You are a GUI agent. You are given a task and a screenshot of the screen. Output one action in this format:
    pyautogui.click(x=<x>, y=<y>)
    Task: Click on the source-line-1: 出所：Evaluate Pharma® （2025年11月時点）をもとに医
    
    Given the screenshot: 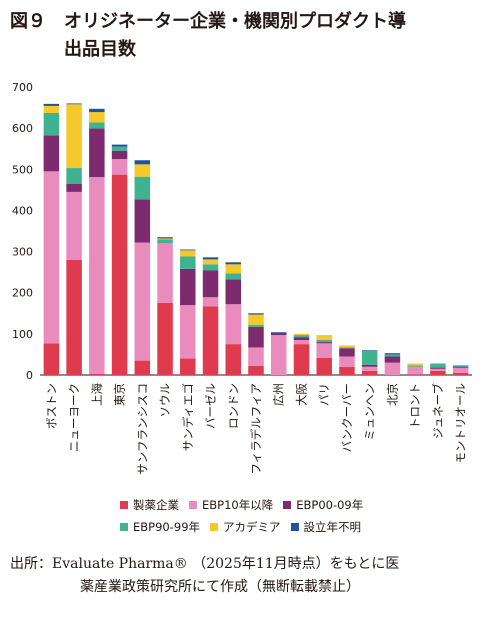 What is the action you would take?
    pyautogui.click(x=205, y=564)
    